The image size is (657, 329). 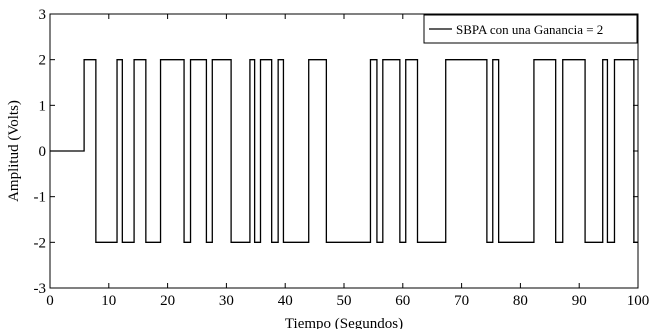 I want to click on y-tick-label: -1, so click(x=40, y=198).